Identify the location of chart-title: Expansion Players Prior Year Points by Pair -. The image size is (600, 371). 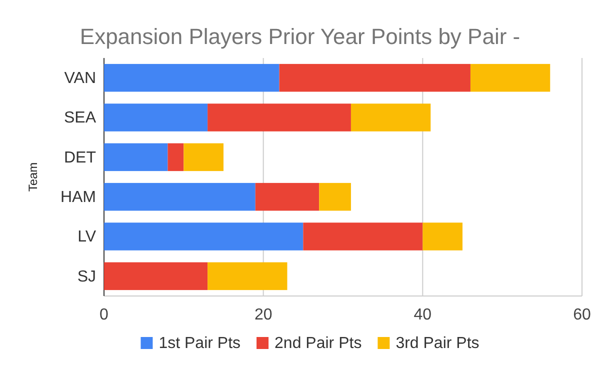
(300, 36).